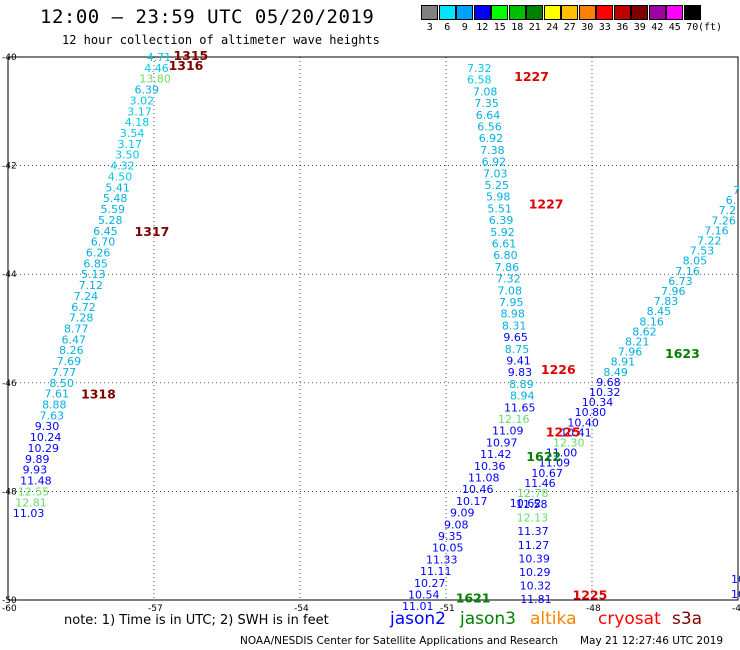 The height and width of the screenshot is (650, 740). Describe the element at coordinates (137, 122) in the screenshot. I see `swh-value: 4.18` at that location.